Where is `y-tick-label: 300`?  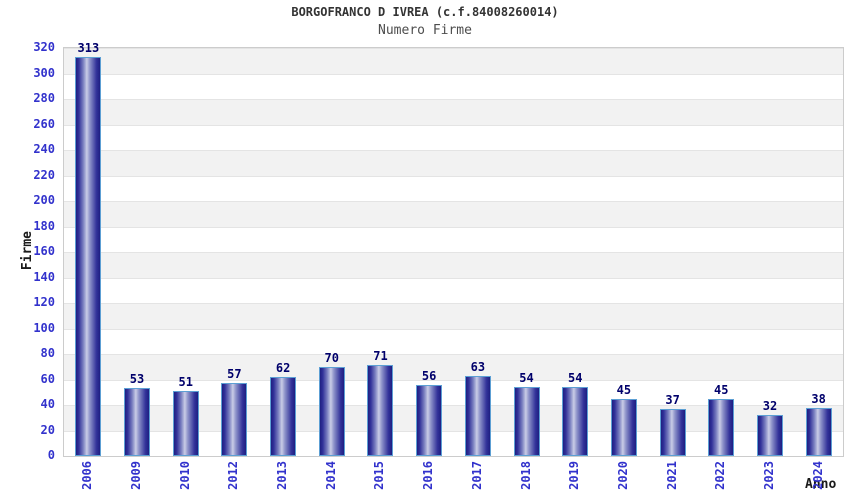 y-tick-label: 300 is located at coordinates (44, 72).